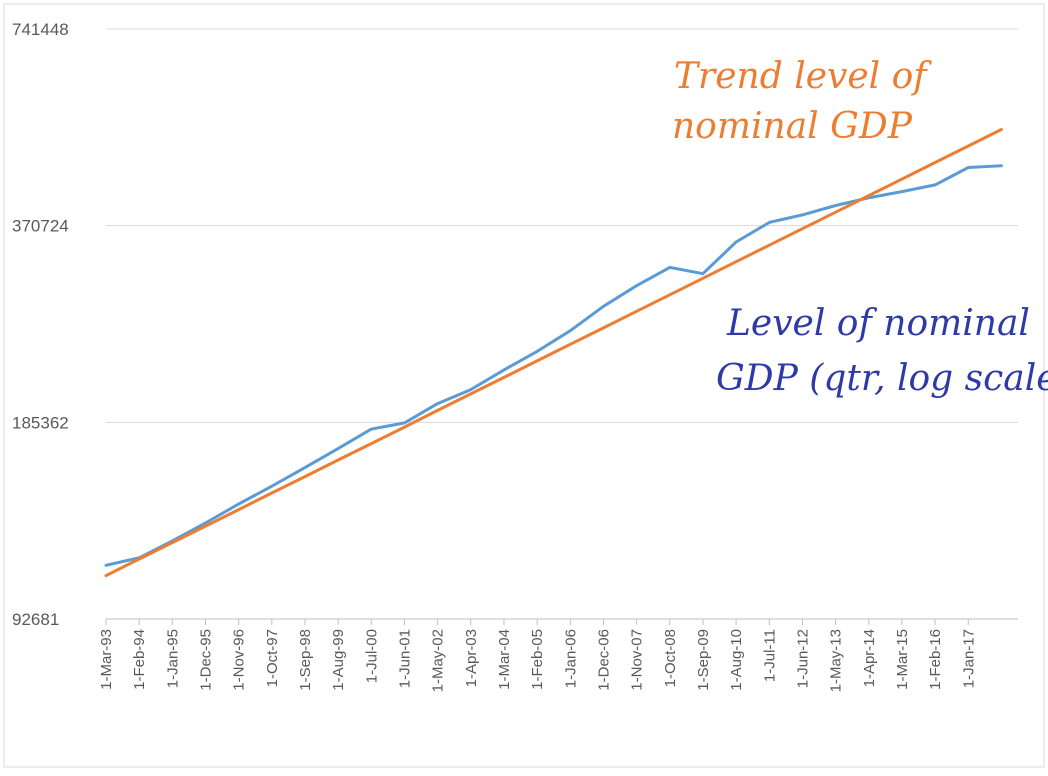 The width and height of the screenshot is (1048, 776). What do you see at coordinates (305, 660) in the screenshot?
I see `x-tick-label: 1-Sep-98` at bounding box center [305, 660].